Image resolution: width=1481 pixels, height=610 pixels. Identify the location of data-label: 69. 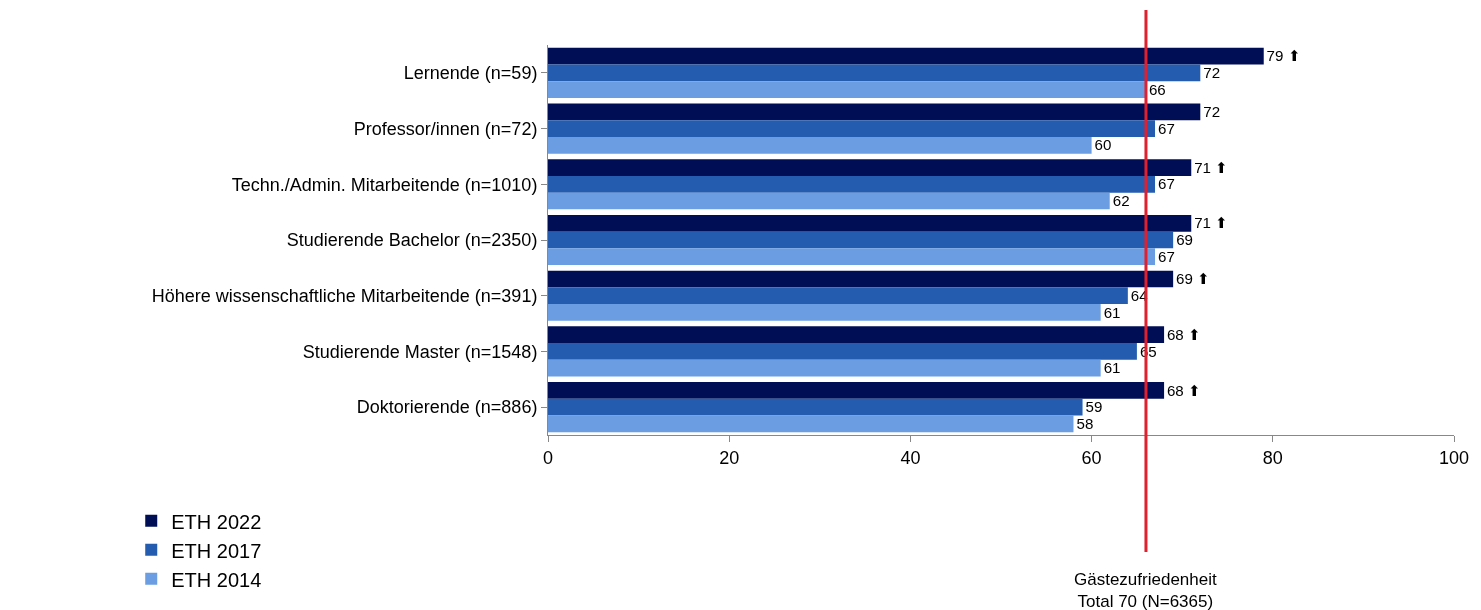
(1184, 240).